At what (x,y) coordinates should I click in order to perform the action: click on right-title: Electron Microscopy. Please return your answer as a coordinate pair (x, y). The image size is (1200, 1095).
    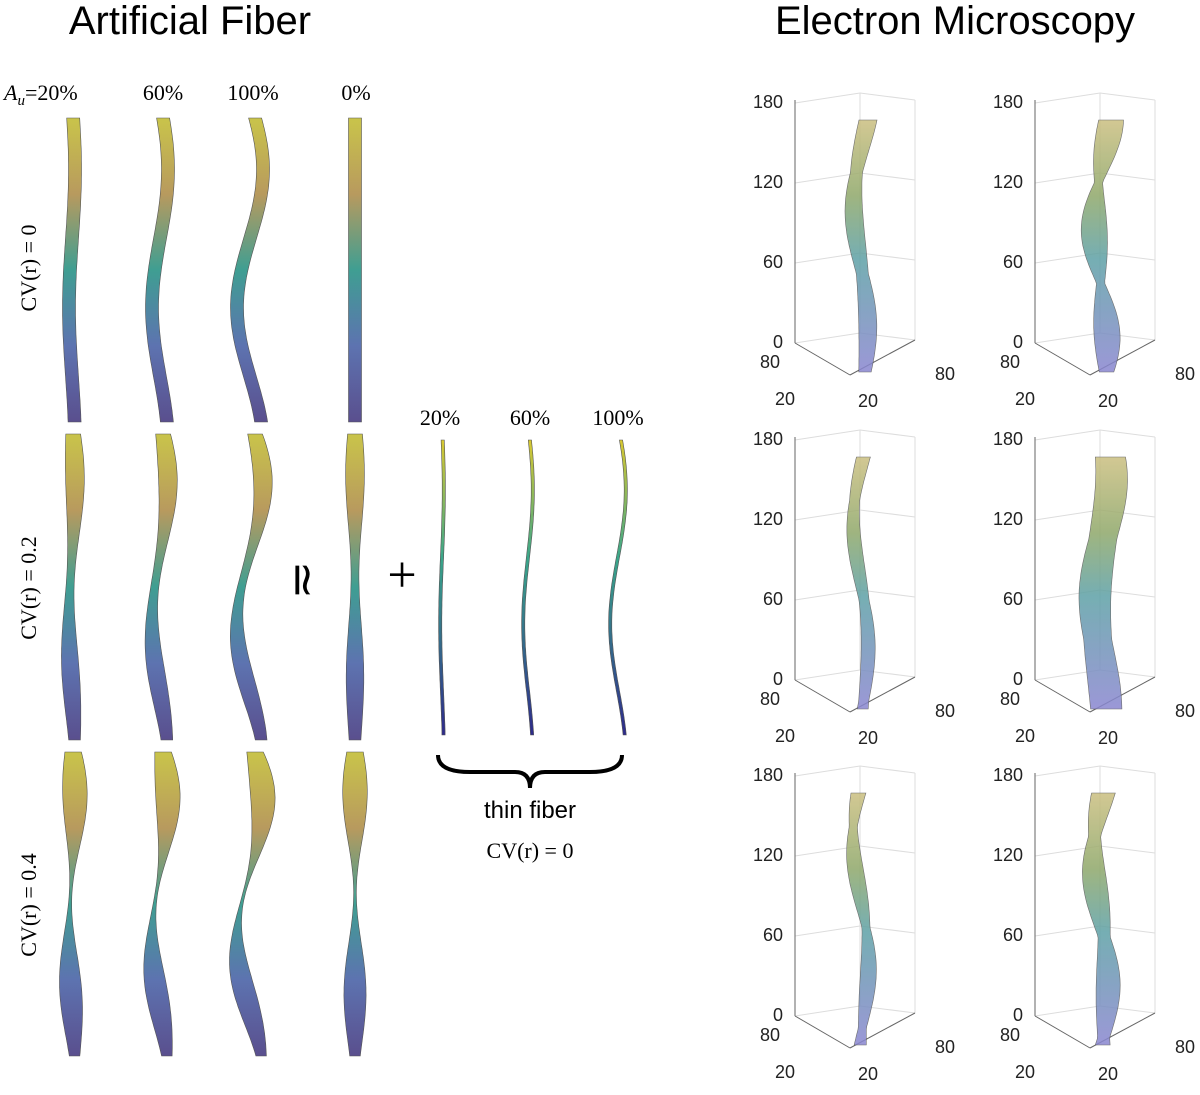
    Looking at the image, I should click on (955, 21).